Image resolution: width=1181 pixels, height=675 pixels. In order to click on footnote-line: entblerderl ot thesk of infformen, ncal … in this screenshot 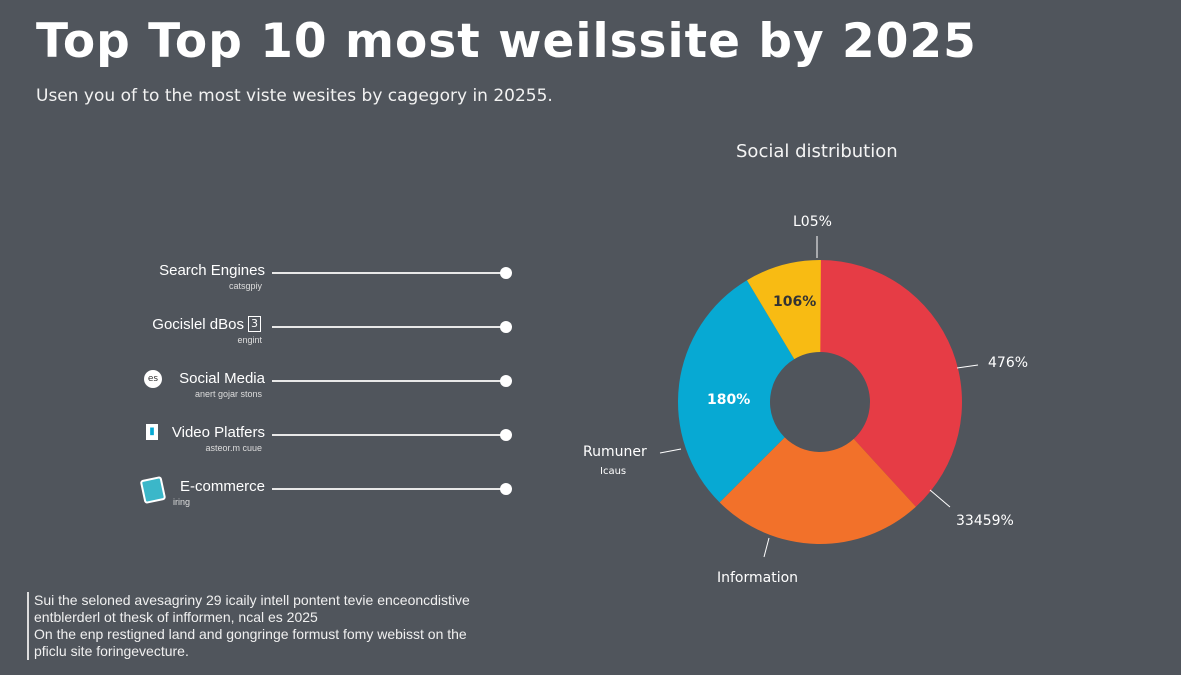, I will do `click(176, 617)`.